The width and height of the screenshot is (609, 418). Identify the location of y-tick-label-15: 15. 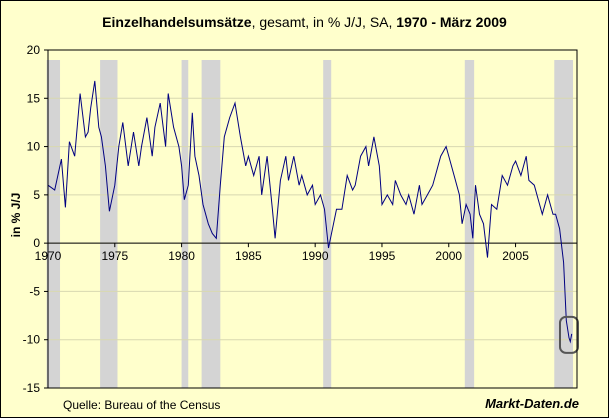
(34, 98).